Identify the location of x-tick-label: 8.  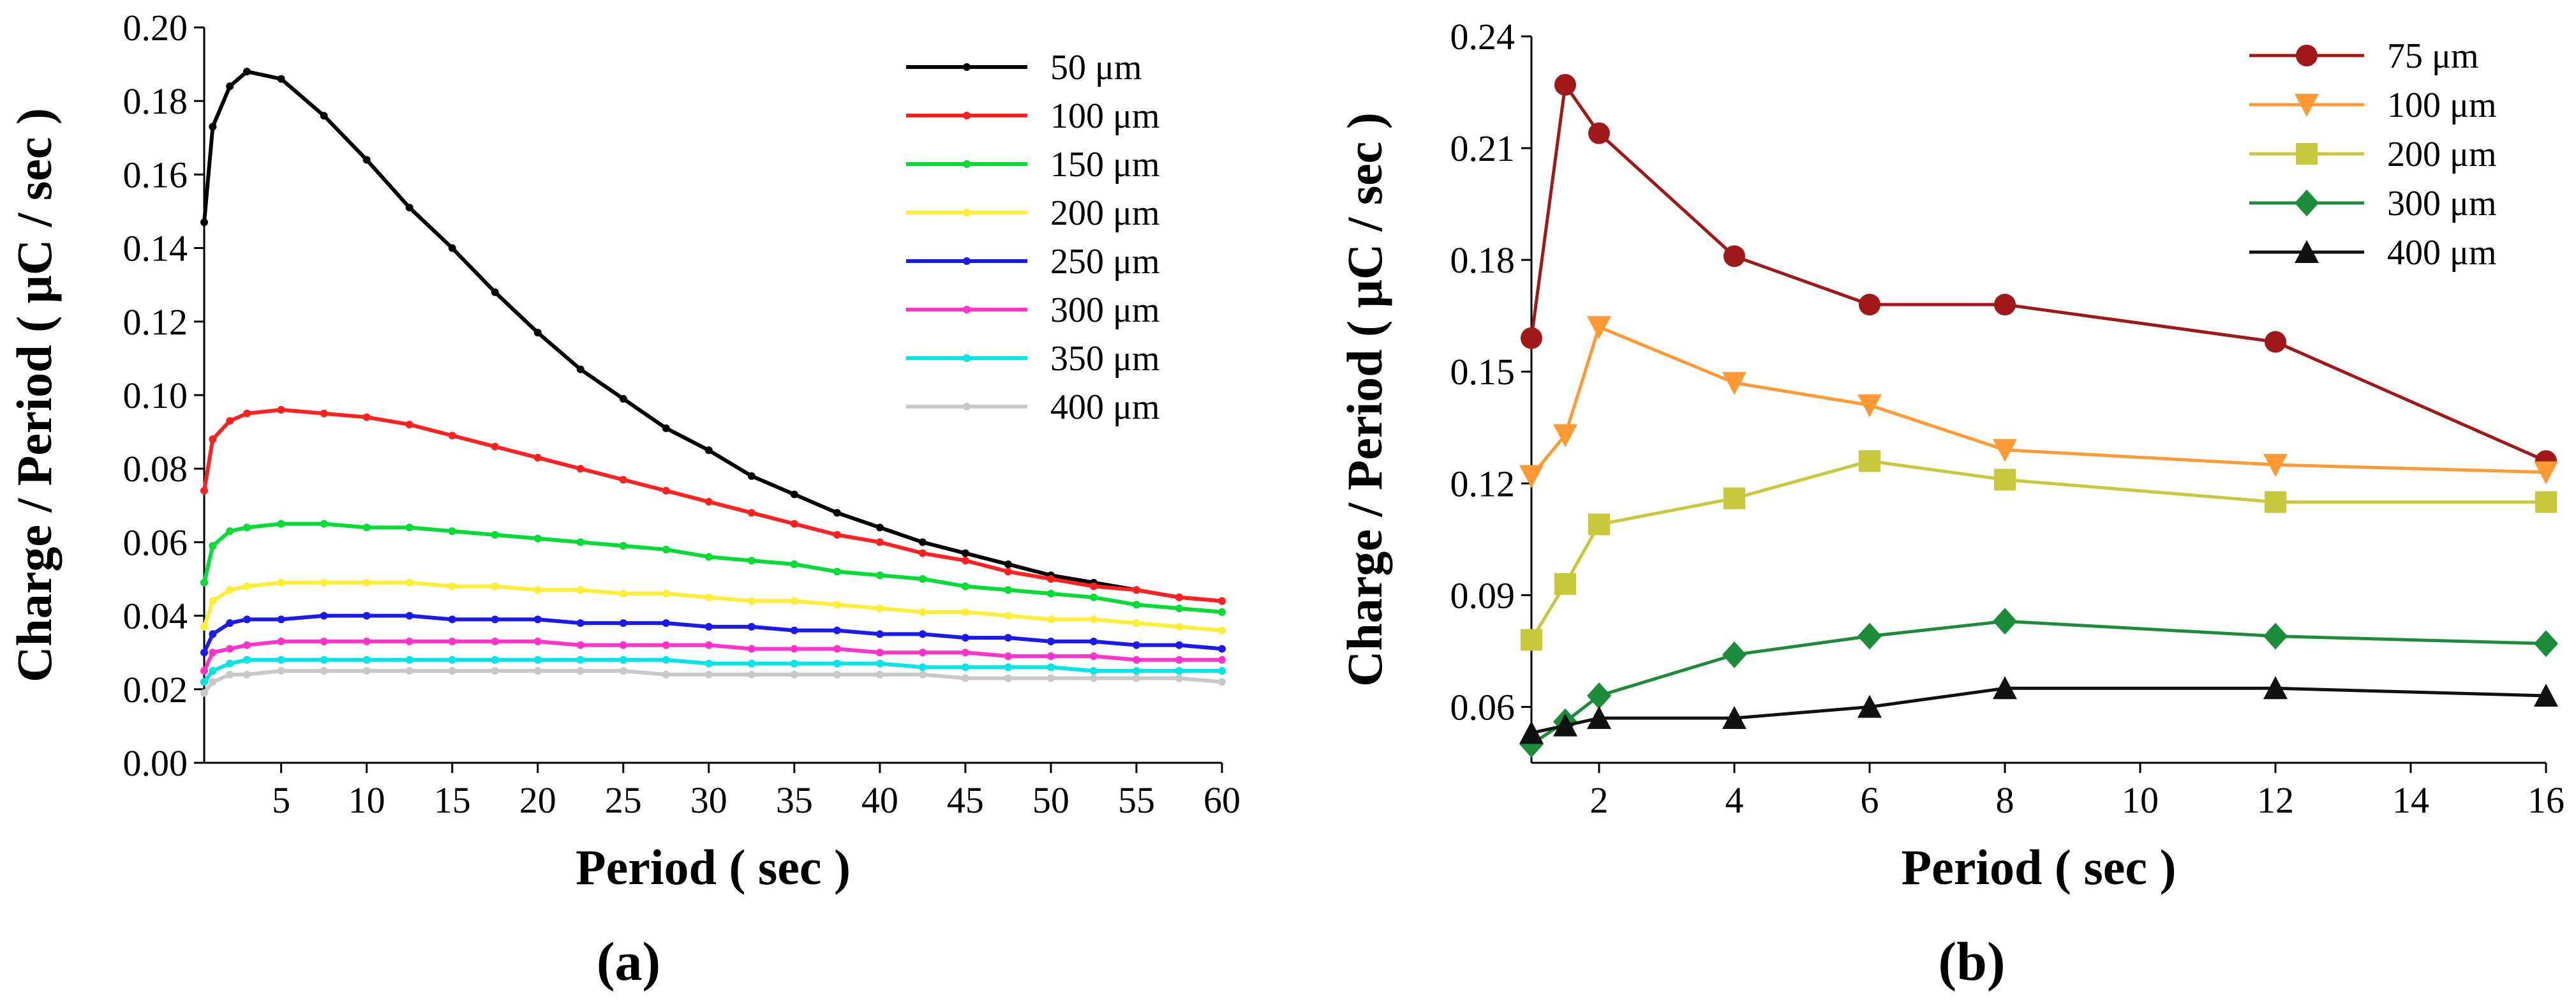
(2005, 800).